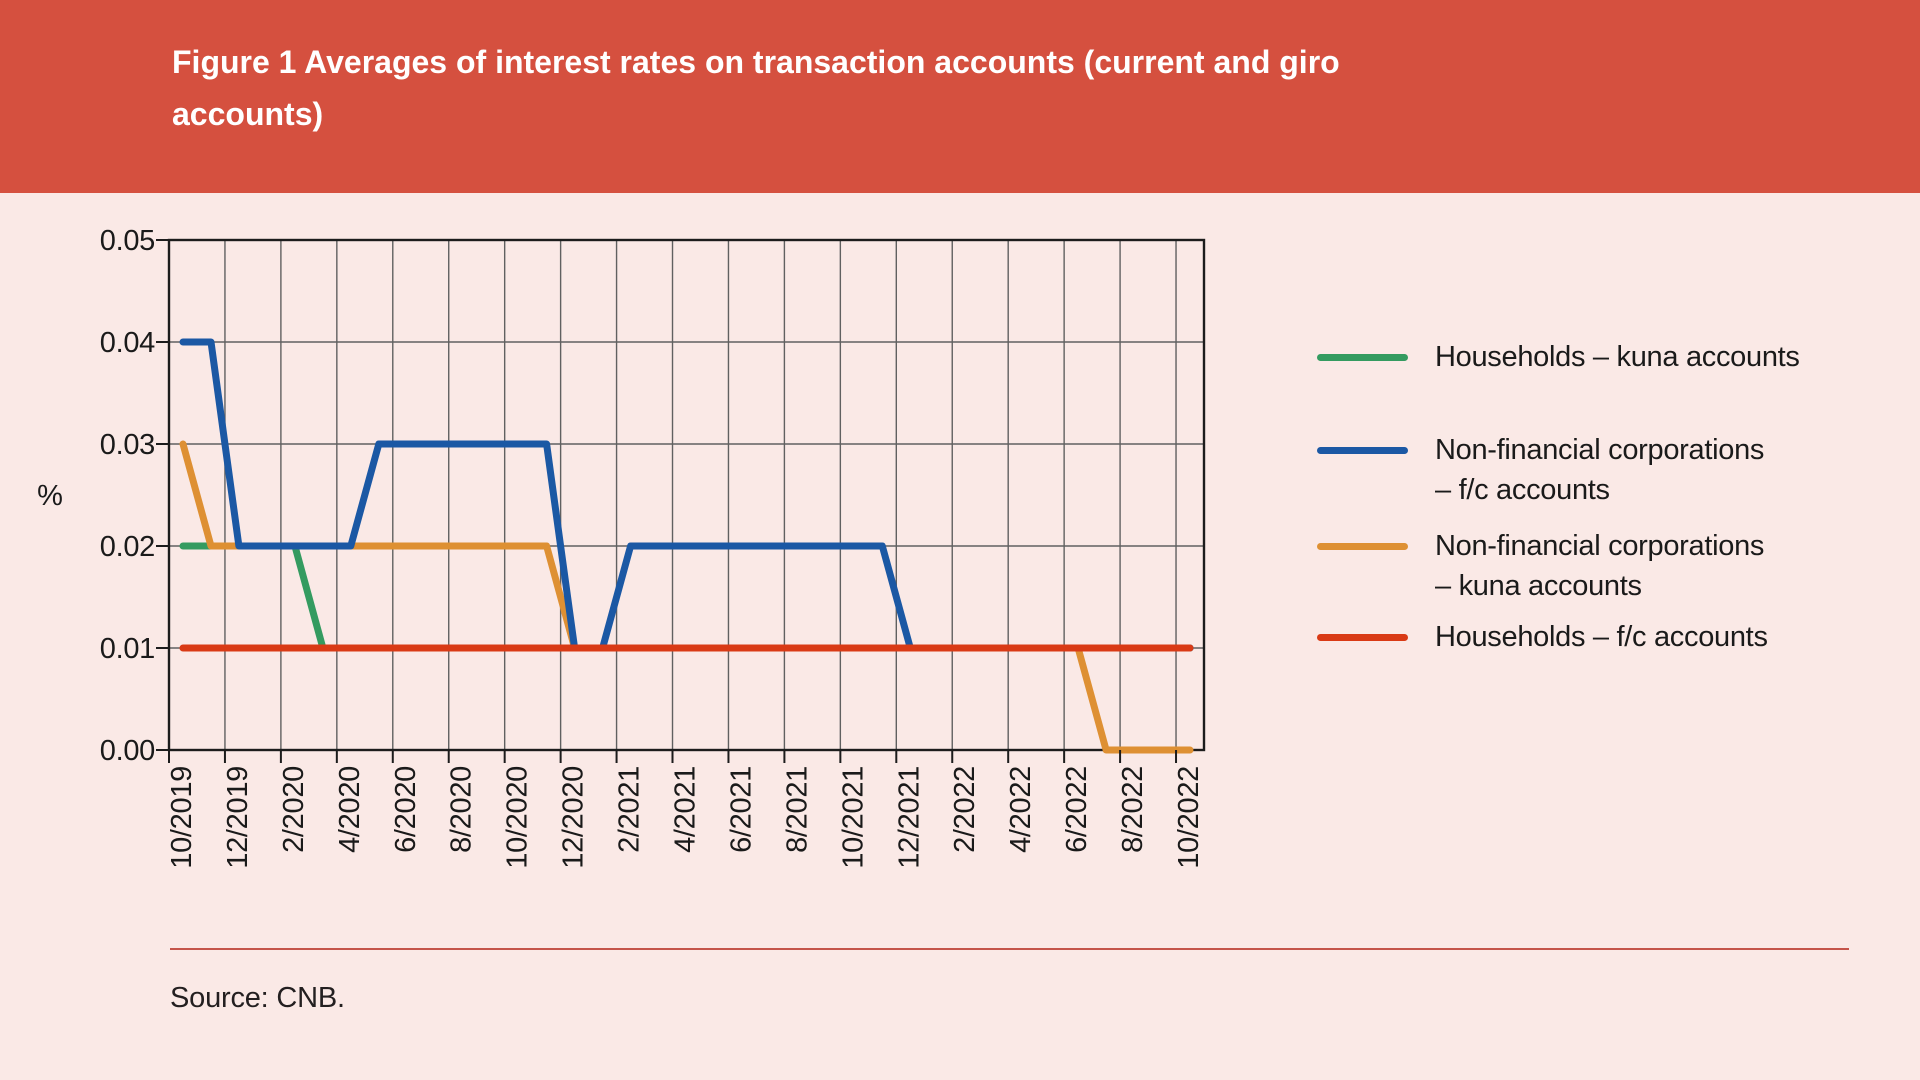  I want to click on y-tick-label: 0.01, so click(127, 649).